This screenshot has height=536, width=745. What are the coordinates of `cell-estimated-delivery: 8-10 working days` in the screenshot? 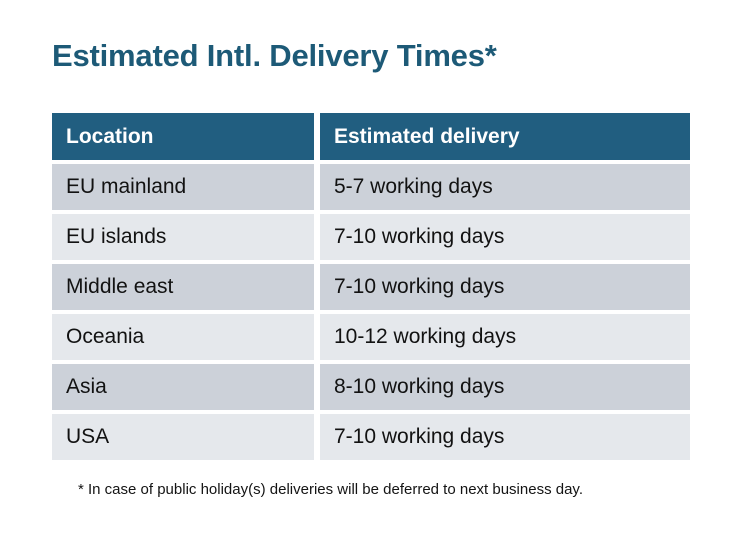 It's located at (505, 387).